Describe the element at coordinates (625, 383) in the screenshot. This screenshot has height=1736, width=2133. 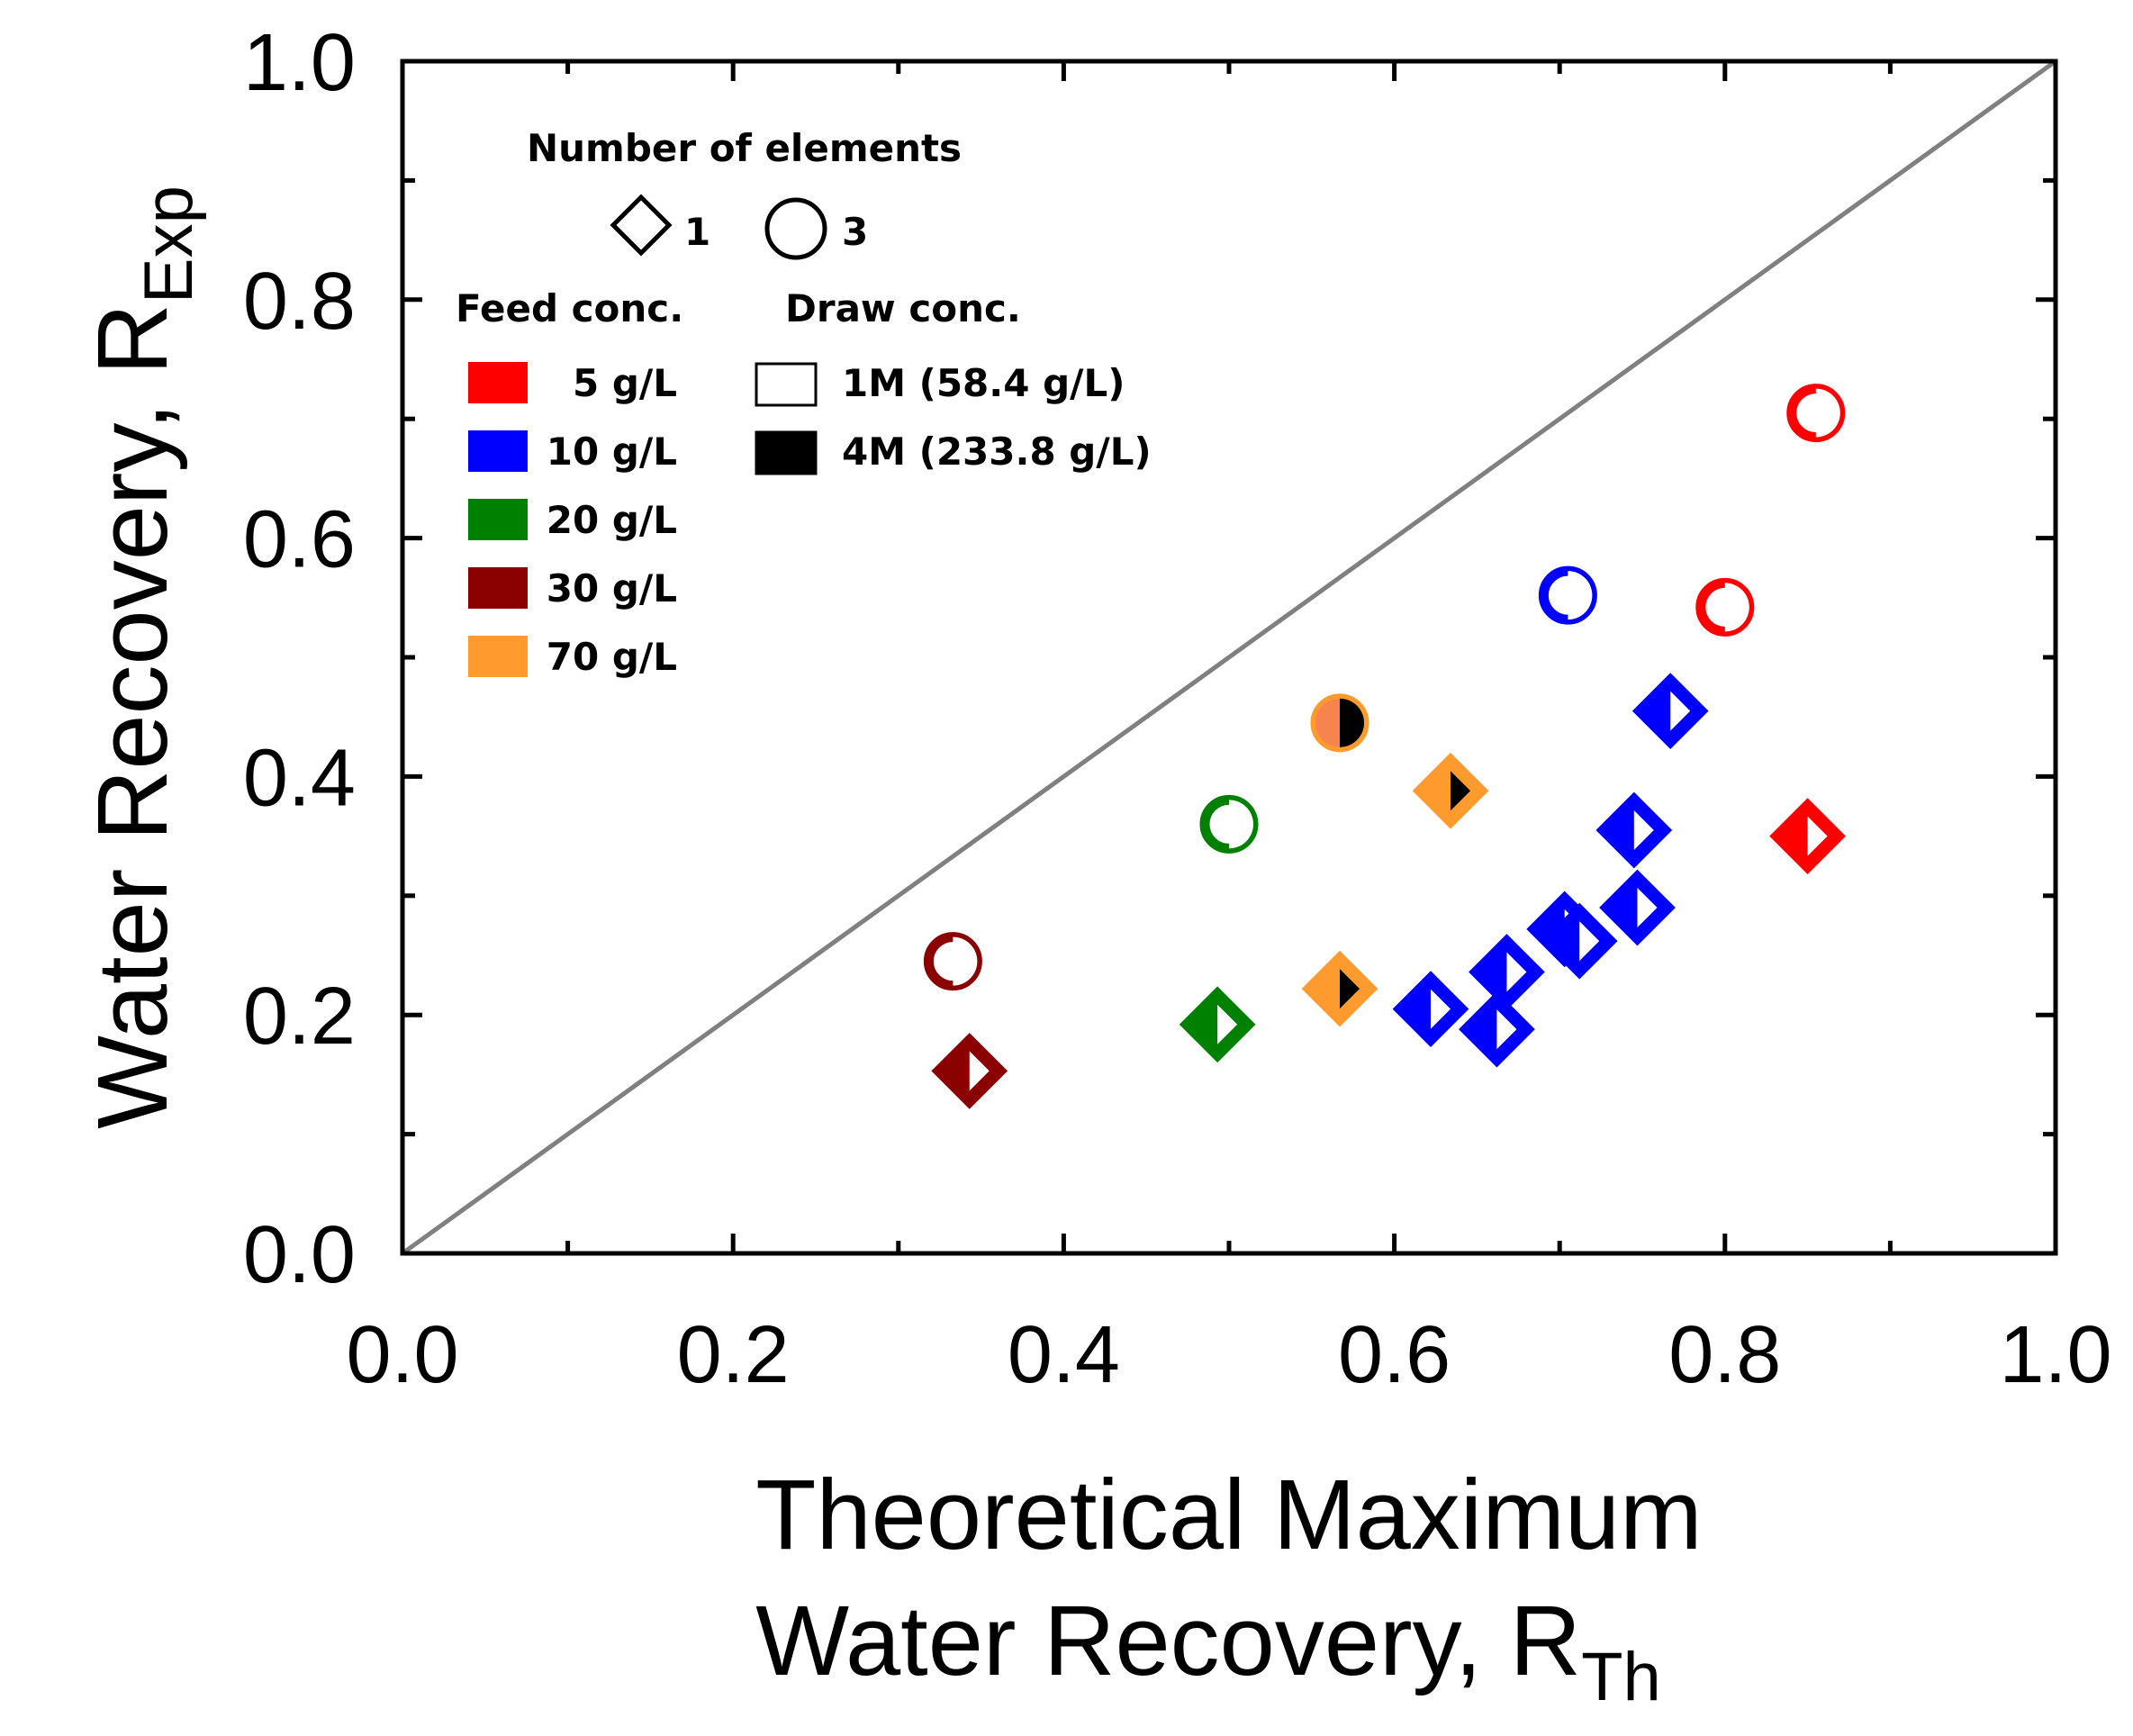
I see `legend-feed-label: 5 g/L` at that location.